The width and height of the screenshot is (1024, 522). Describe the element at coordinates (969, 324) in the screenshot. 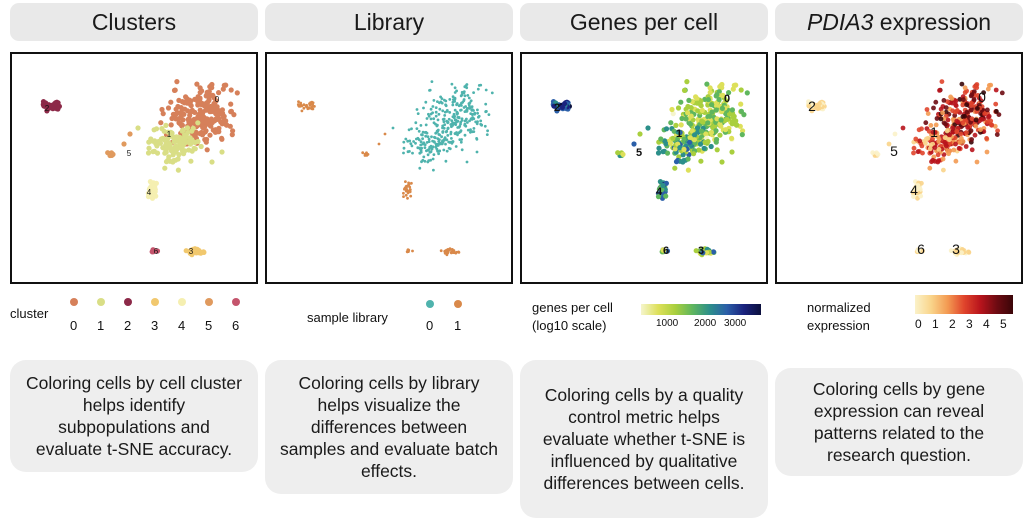

I see `legend-expression-tick: 3` at that location.